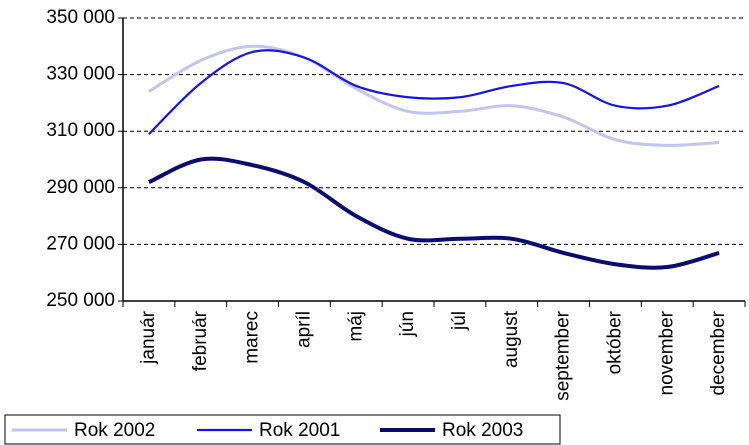 This screenshot has height=445, width=749. What do you see at coordinates (252, 337) in the screenshot?
I see `x-tick-label: marec` at bounding box center [252, 337].